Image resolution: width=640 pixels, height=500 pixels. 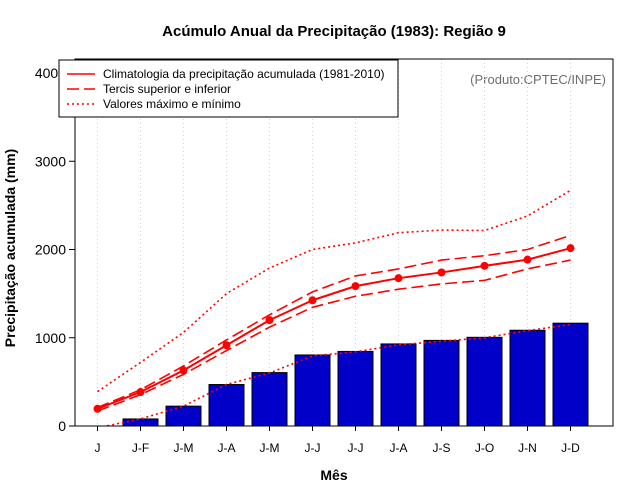 What do you see at coordinates (527, 448) in the screenshot?
I see `x-tick-label: J-N` at bounding box center [527, 448].